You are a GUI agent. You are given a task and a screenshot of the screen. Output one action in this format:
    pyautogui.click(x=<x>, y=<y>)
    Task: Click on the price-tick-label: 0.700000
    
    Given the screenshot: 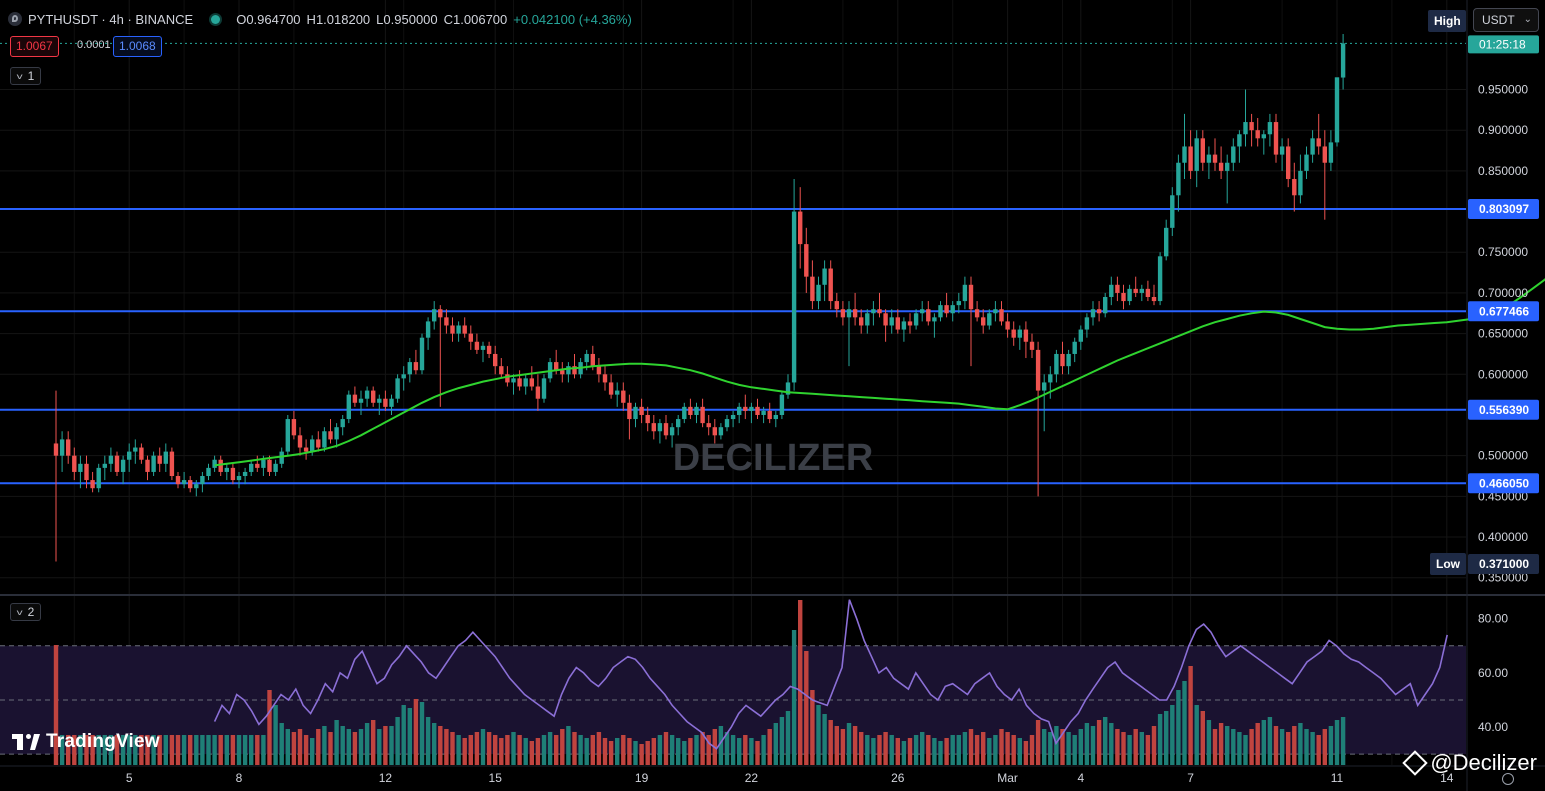 What is the action you would take?
    pyautogui.click(x=1503, y=293)
    